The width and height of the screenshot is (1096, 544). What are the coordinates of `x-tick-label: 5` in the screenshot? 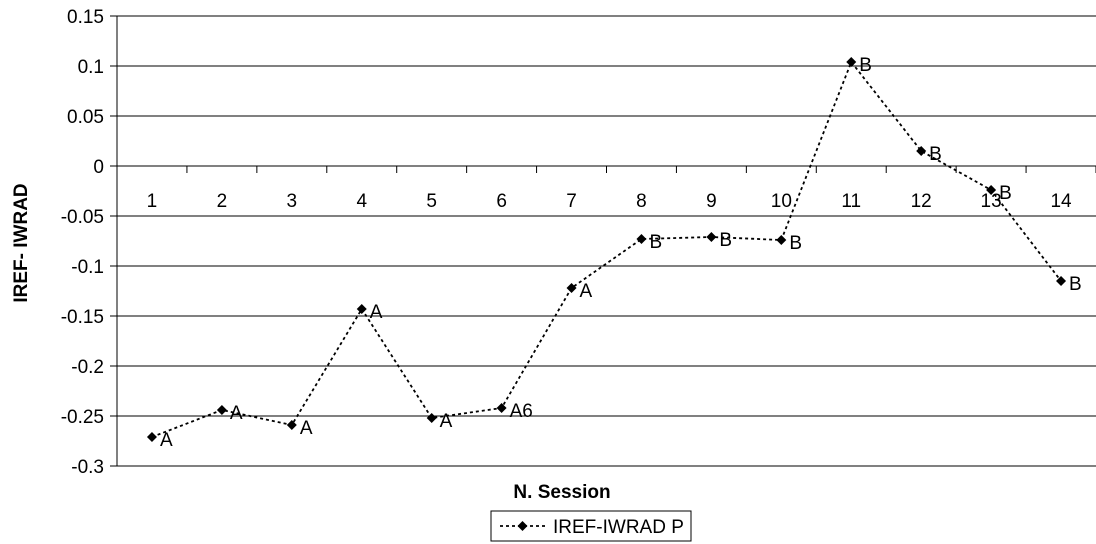 It's located at (431, 201).